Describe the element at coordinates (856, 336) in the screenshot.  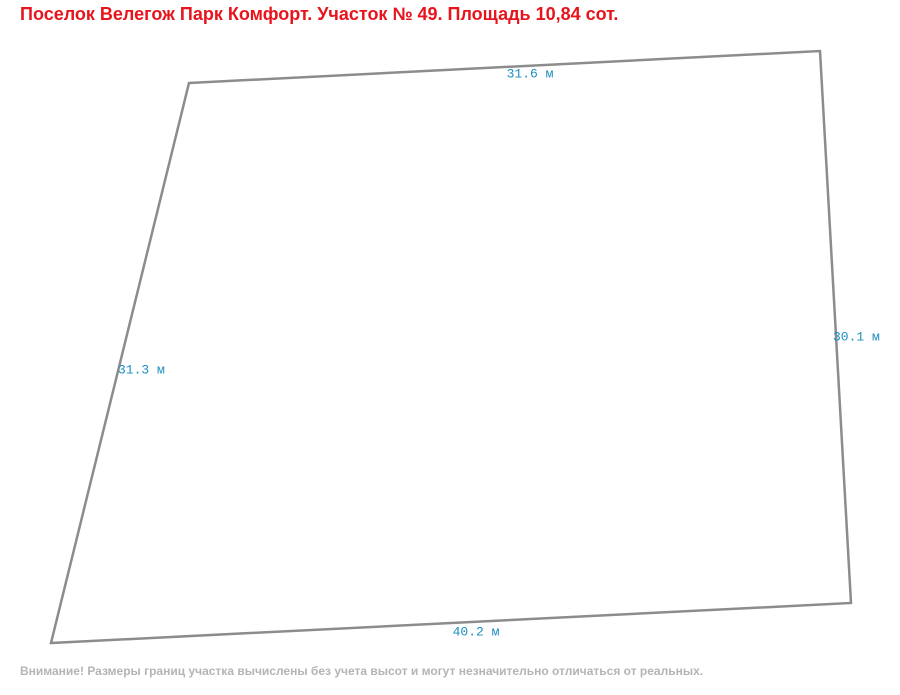
I see `edge-label: 30.1 м` at that location.